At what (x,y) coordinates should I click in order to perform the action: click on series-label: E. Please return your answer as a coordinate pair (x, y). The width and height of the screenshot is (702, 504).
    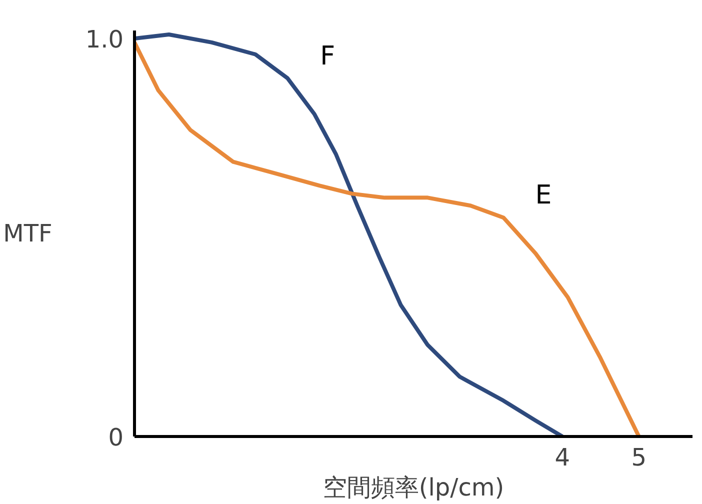
    Looking at the image, I should click on (543, 195).